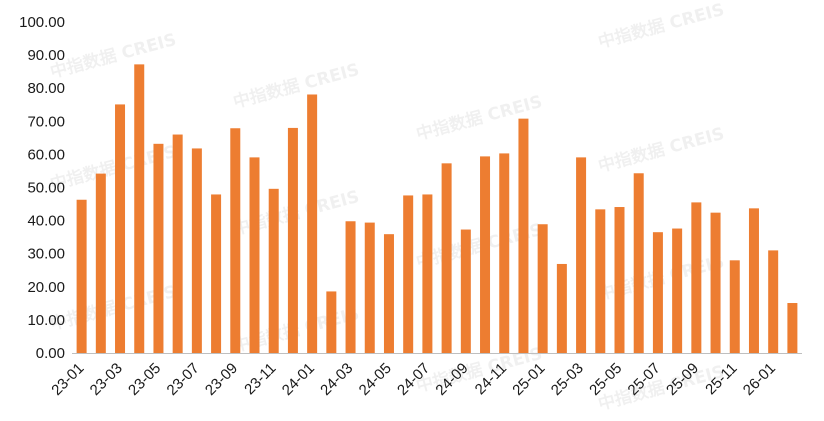 The width and height of the screenshot is (824, 421). What do you see at coordinates (336, 379) in the screenshot?
I see `x-tick-label: 24-03` at bounding box center [336, 379].